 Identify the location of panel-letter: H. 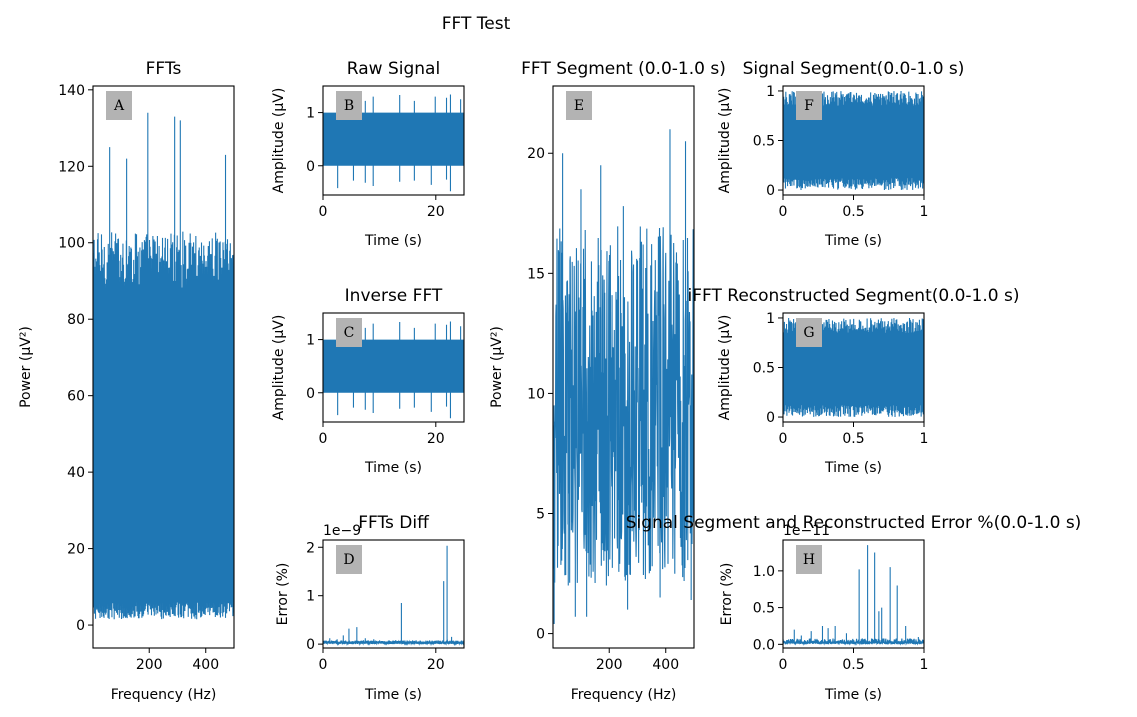
(809, 560).